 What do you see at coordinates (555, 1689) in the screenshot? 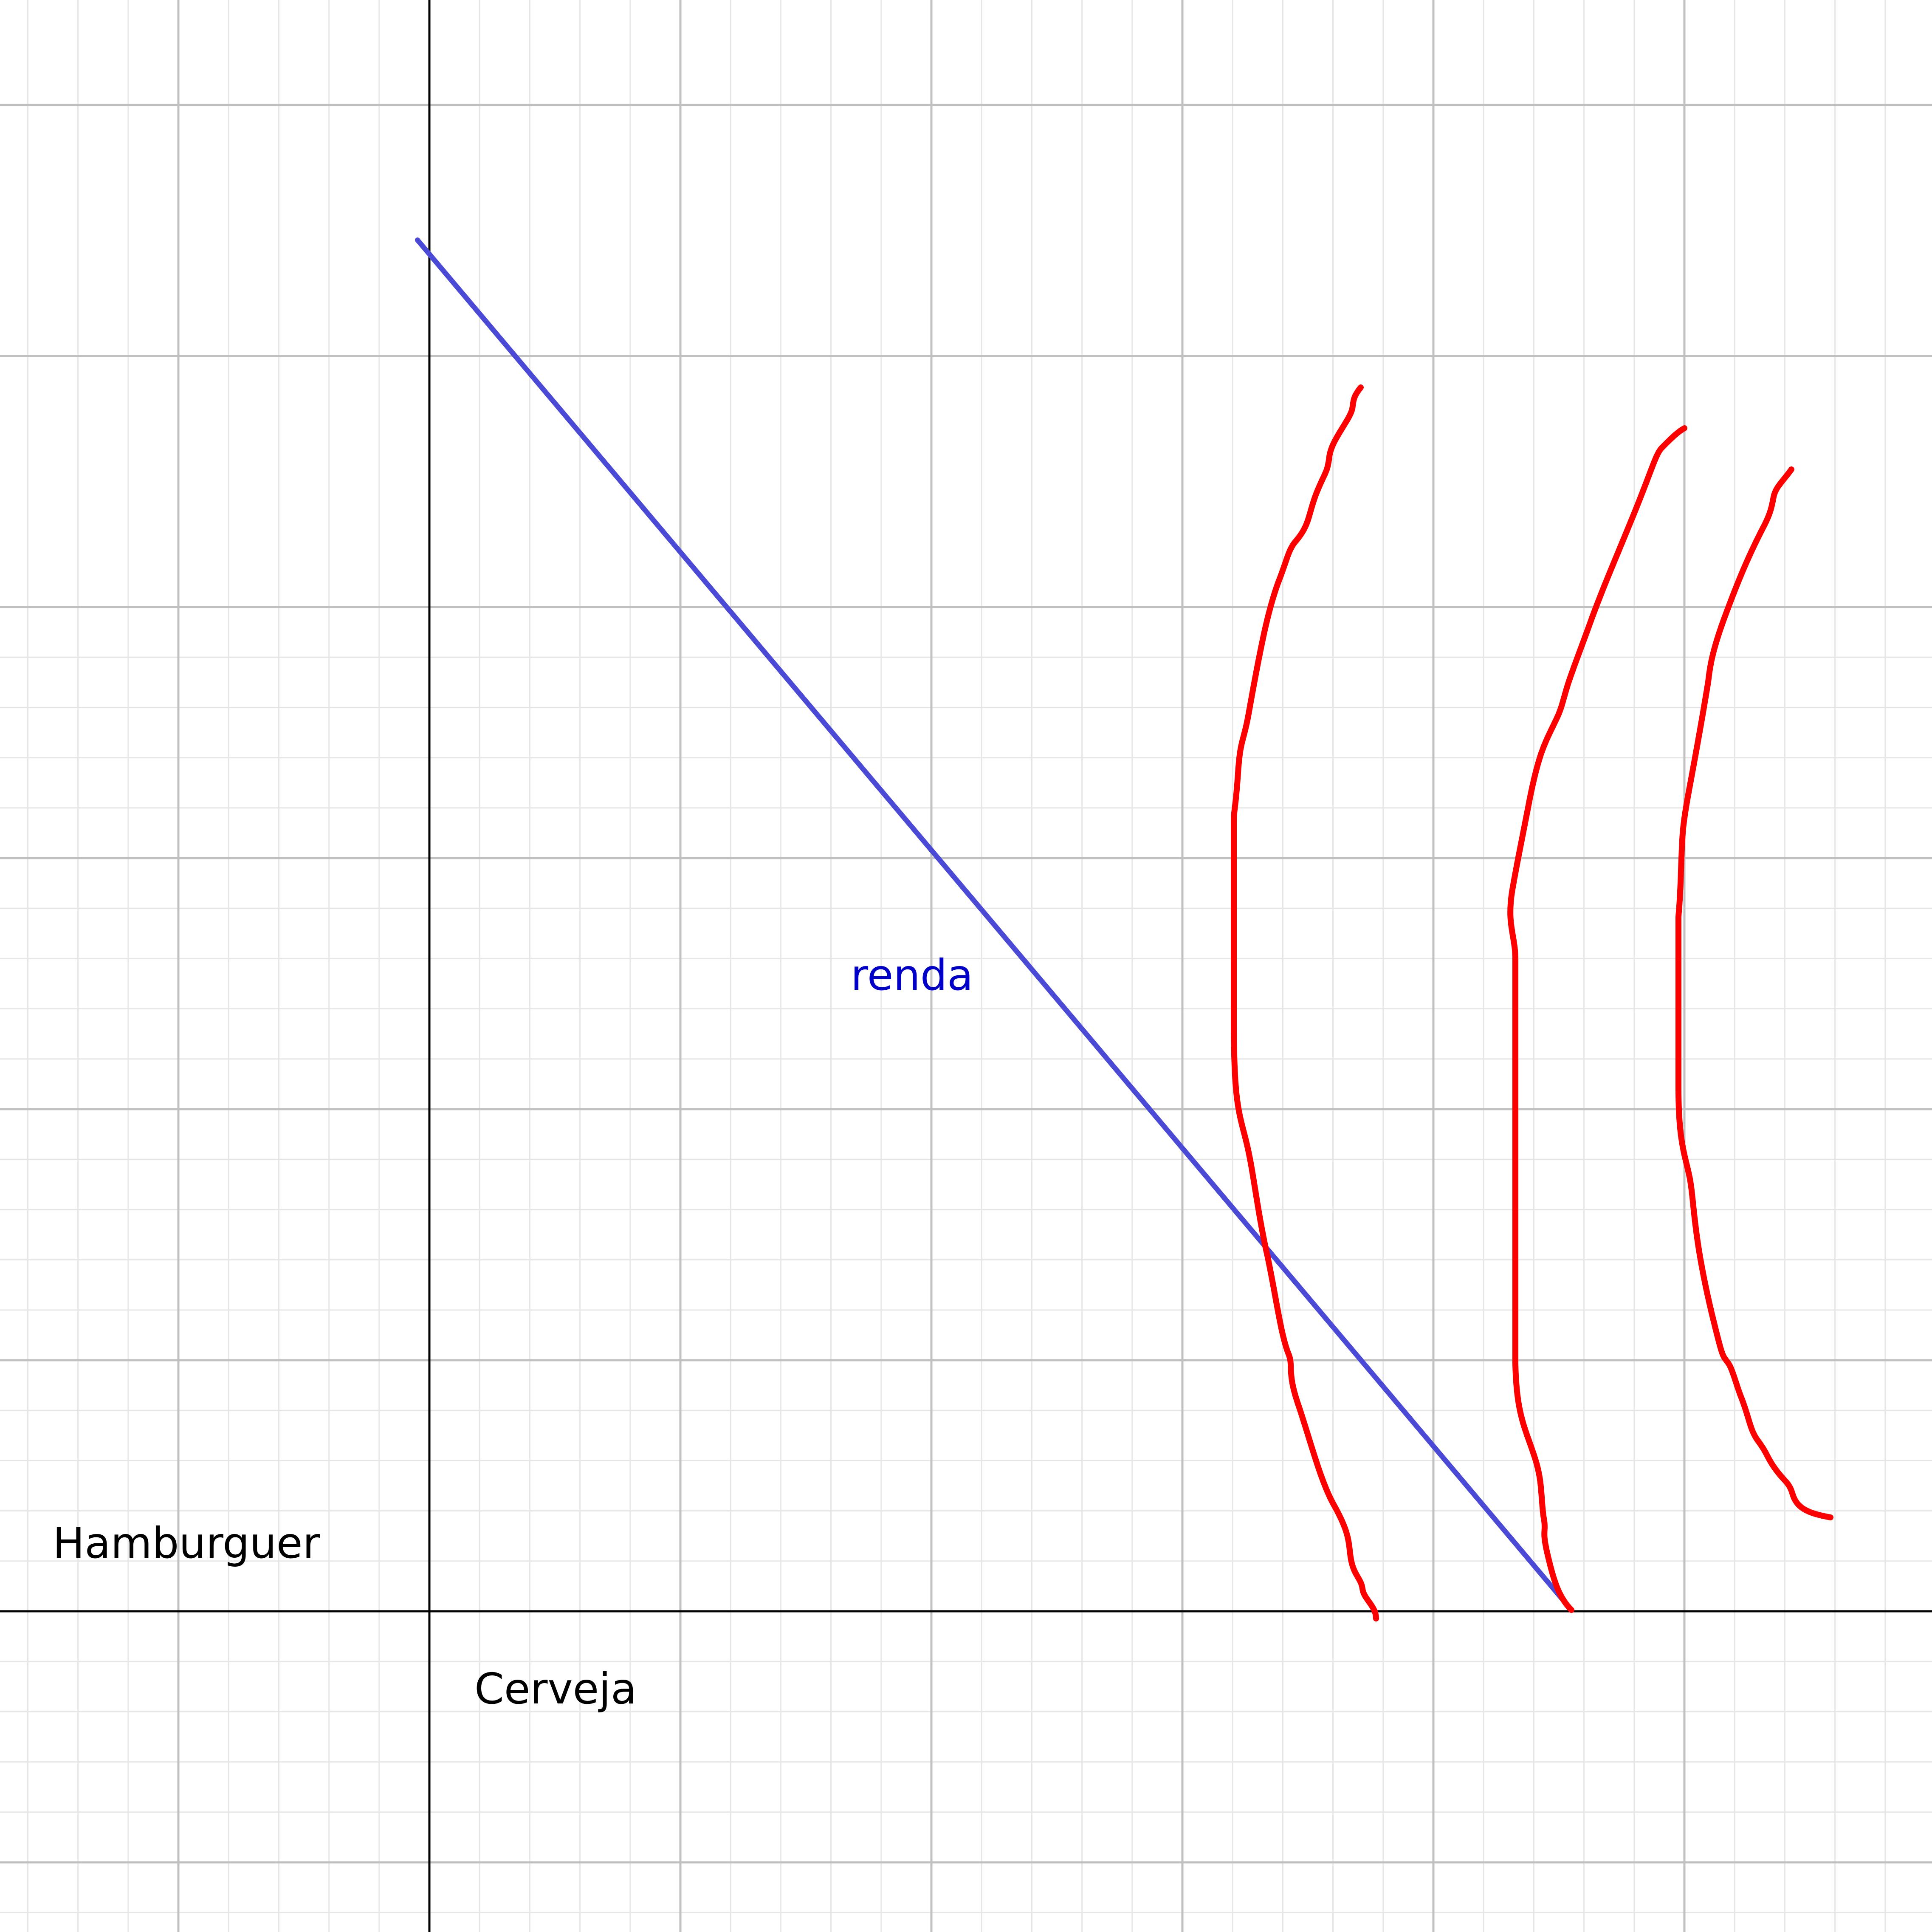
I see `x-axis-label: Cerveja` at bounding box center [555, 1689].